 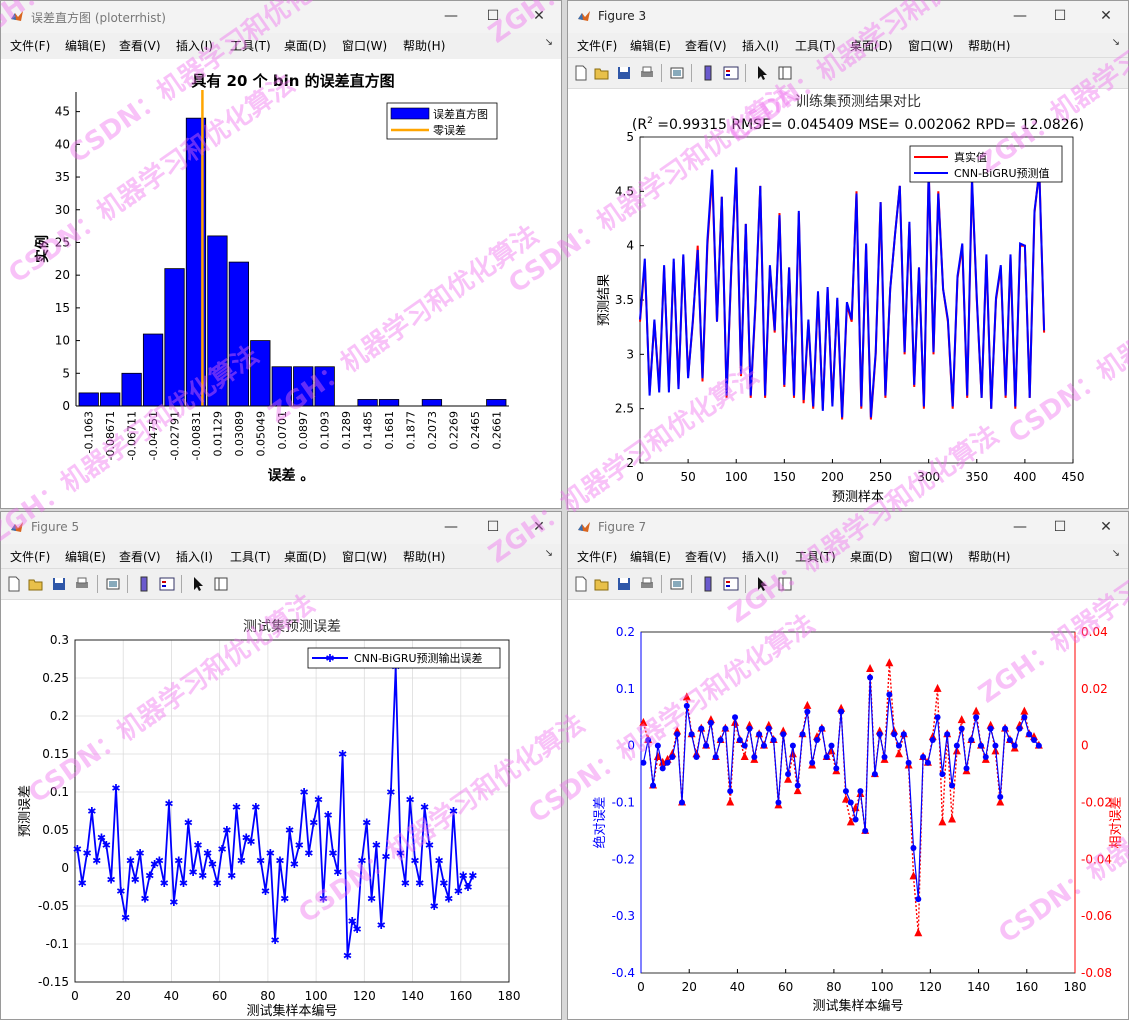 What do you see at coordinates (303, 386) in the screenshot?
I see `histogram-bar` at bounding box center [303, 386].